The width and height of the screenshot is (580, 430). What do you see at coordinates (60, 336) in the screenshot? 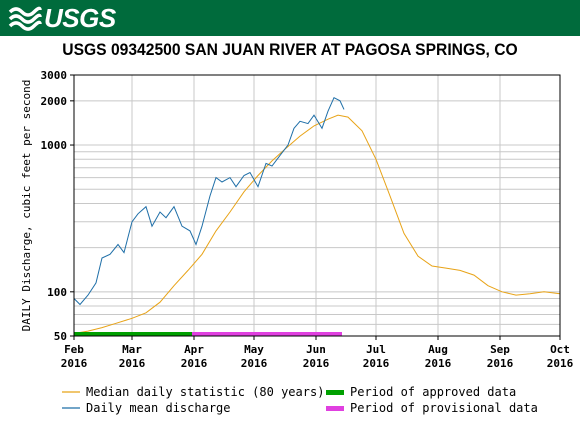
I see `y-tick-label: 50` at bounding box center [60, 336].